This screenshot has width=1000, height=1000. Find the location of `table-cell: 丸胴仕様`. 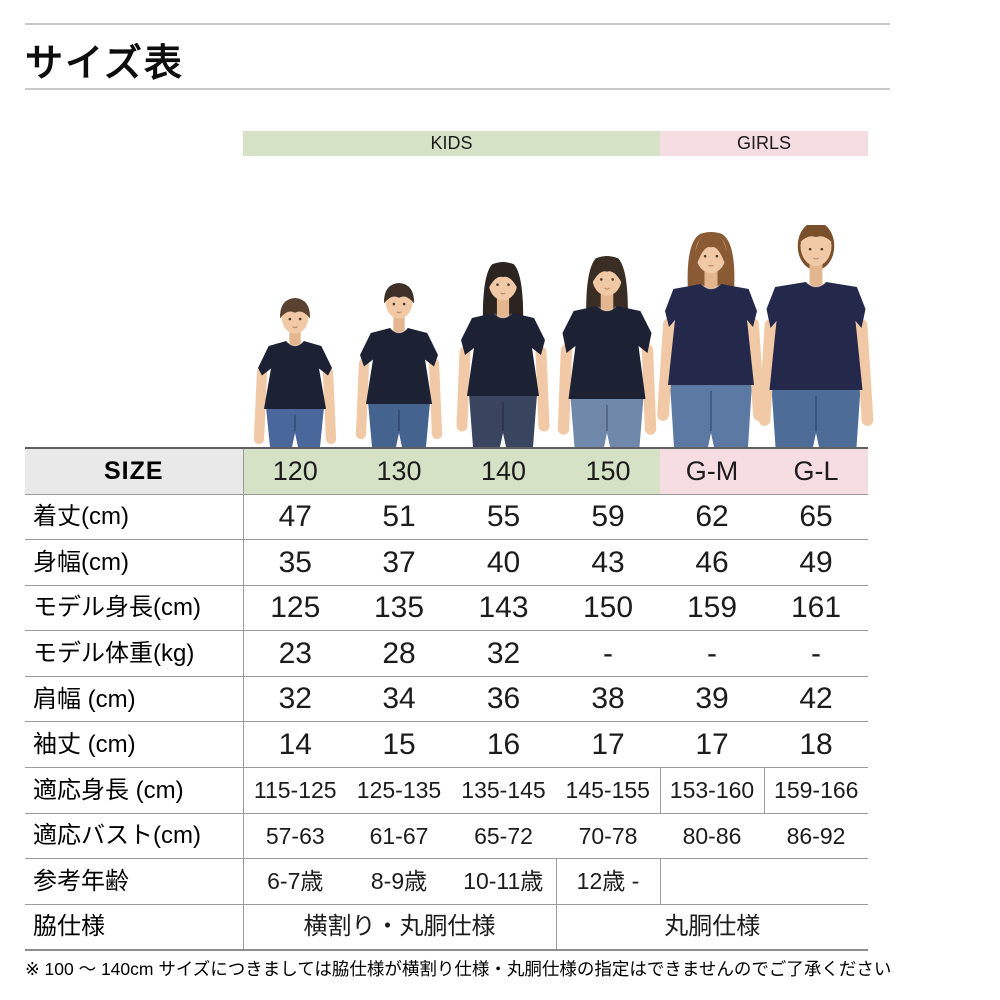

table-cell: 丸胴仕様 is located at coordinates (711, 927).